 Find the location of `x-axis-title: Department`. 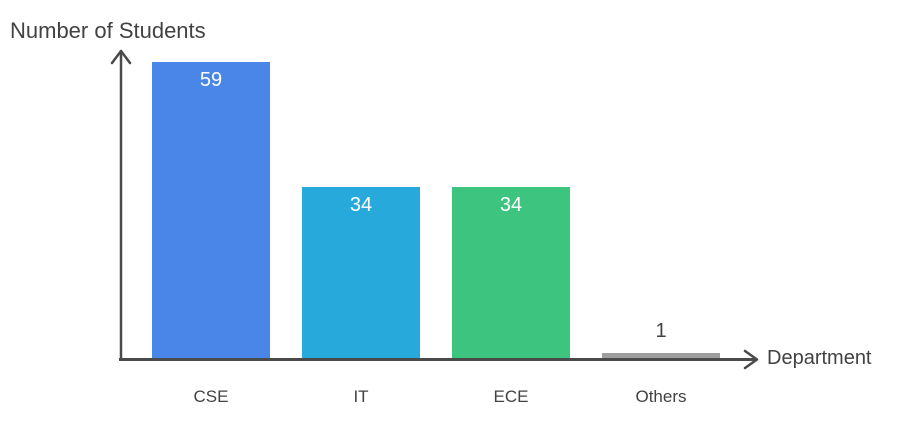

x-axis-title: Department is located at coordinates (819, 358).